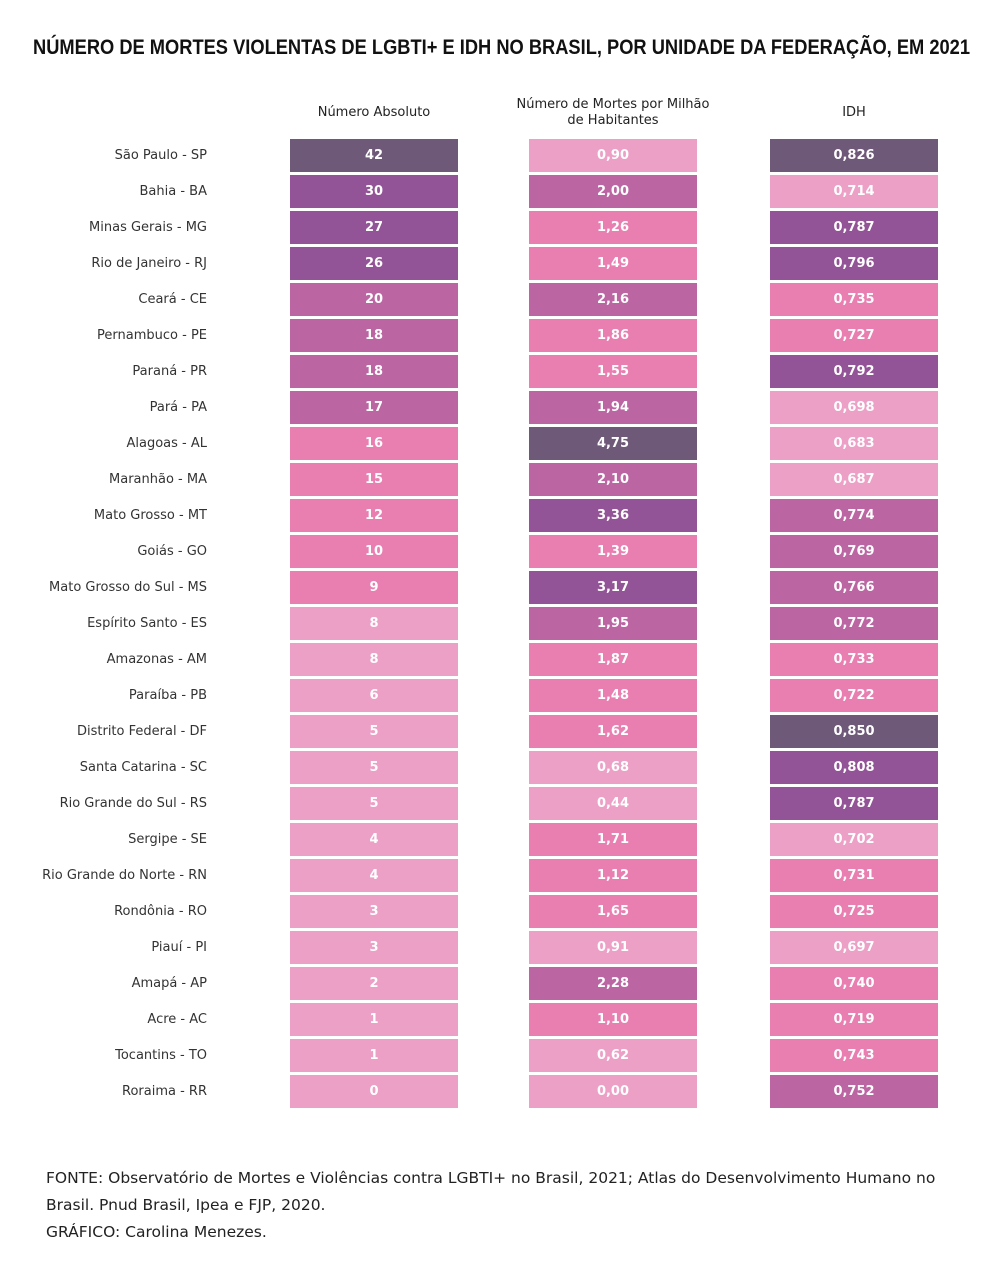 Image resolution: width=993 pixels, height=1280 pixels. Describe the element at coordinates (854, 623) in the screenshot. I see `cell: 0,772` at that location.